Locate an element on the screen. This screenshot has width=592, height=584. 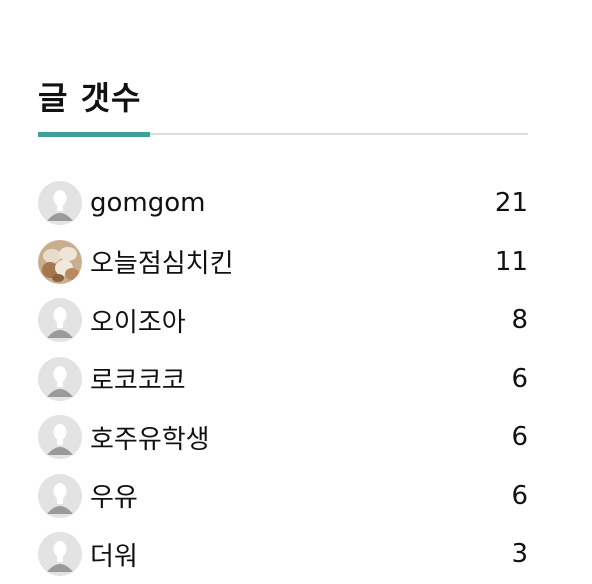
post-count: 21 is located at coordinates (511, 203).